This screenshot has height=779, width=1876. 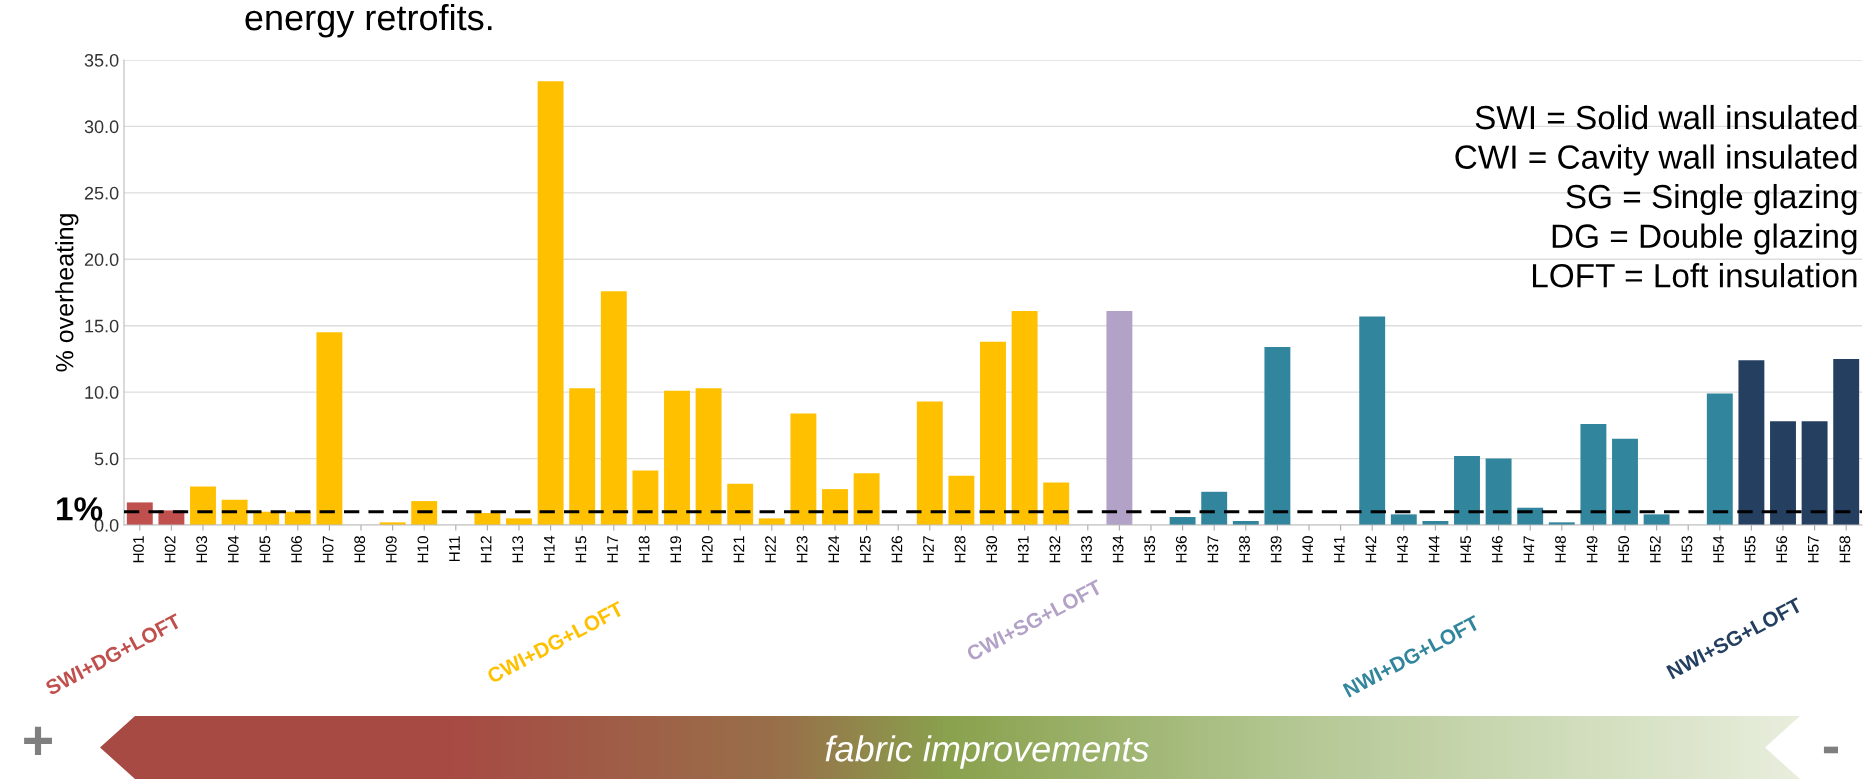 I want to click on x-tick-label: H39, so click(x=1276, y=549).